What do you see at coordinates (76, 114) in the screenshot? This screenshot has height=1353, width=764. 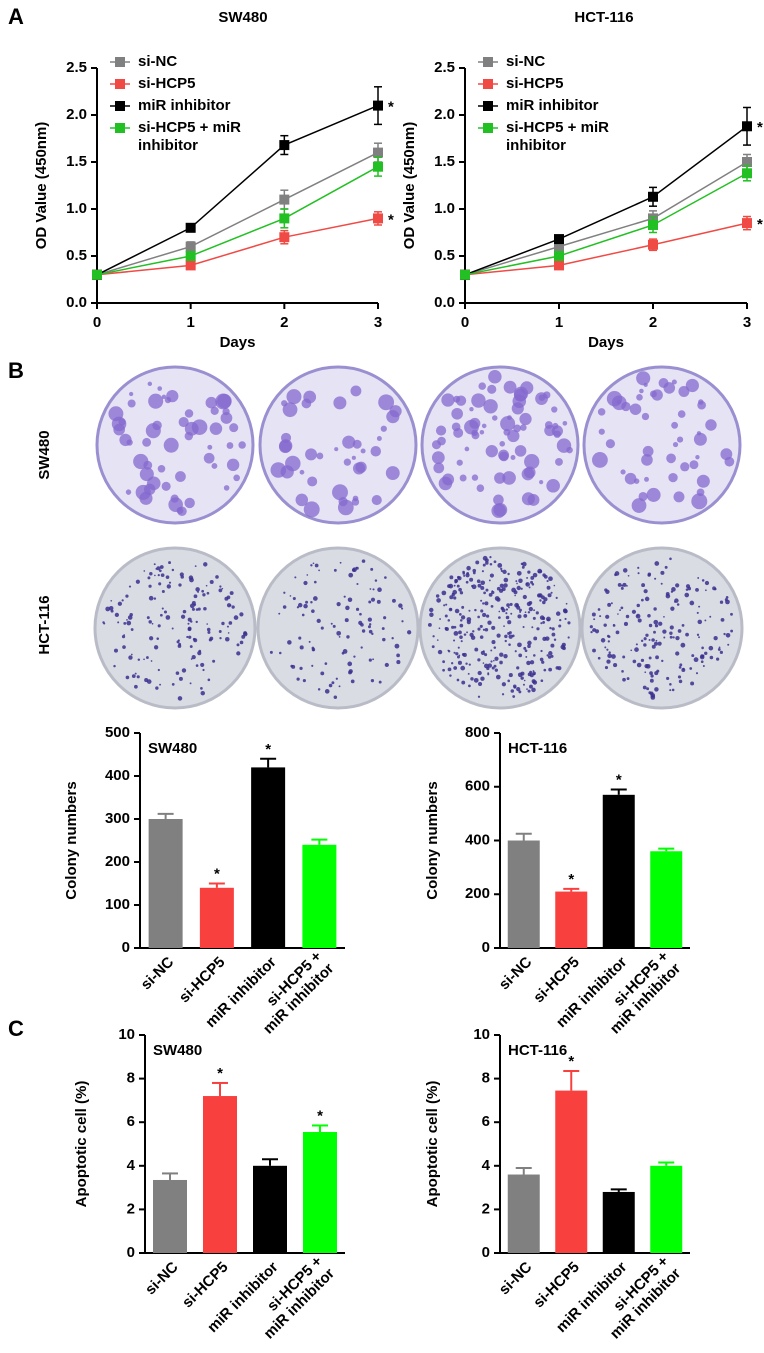 I see `y-tick-label: 2.0` at bounding box center [76, 114].